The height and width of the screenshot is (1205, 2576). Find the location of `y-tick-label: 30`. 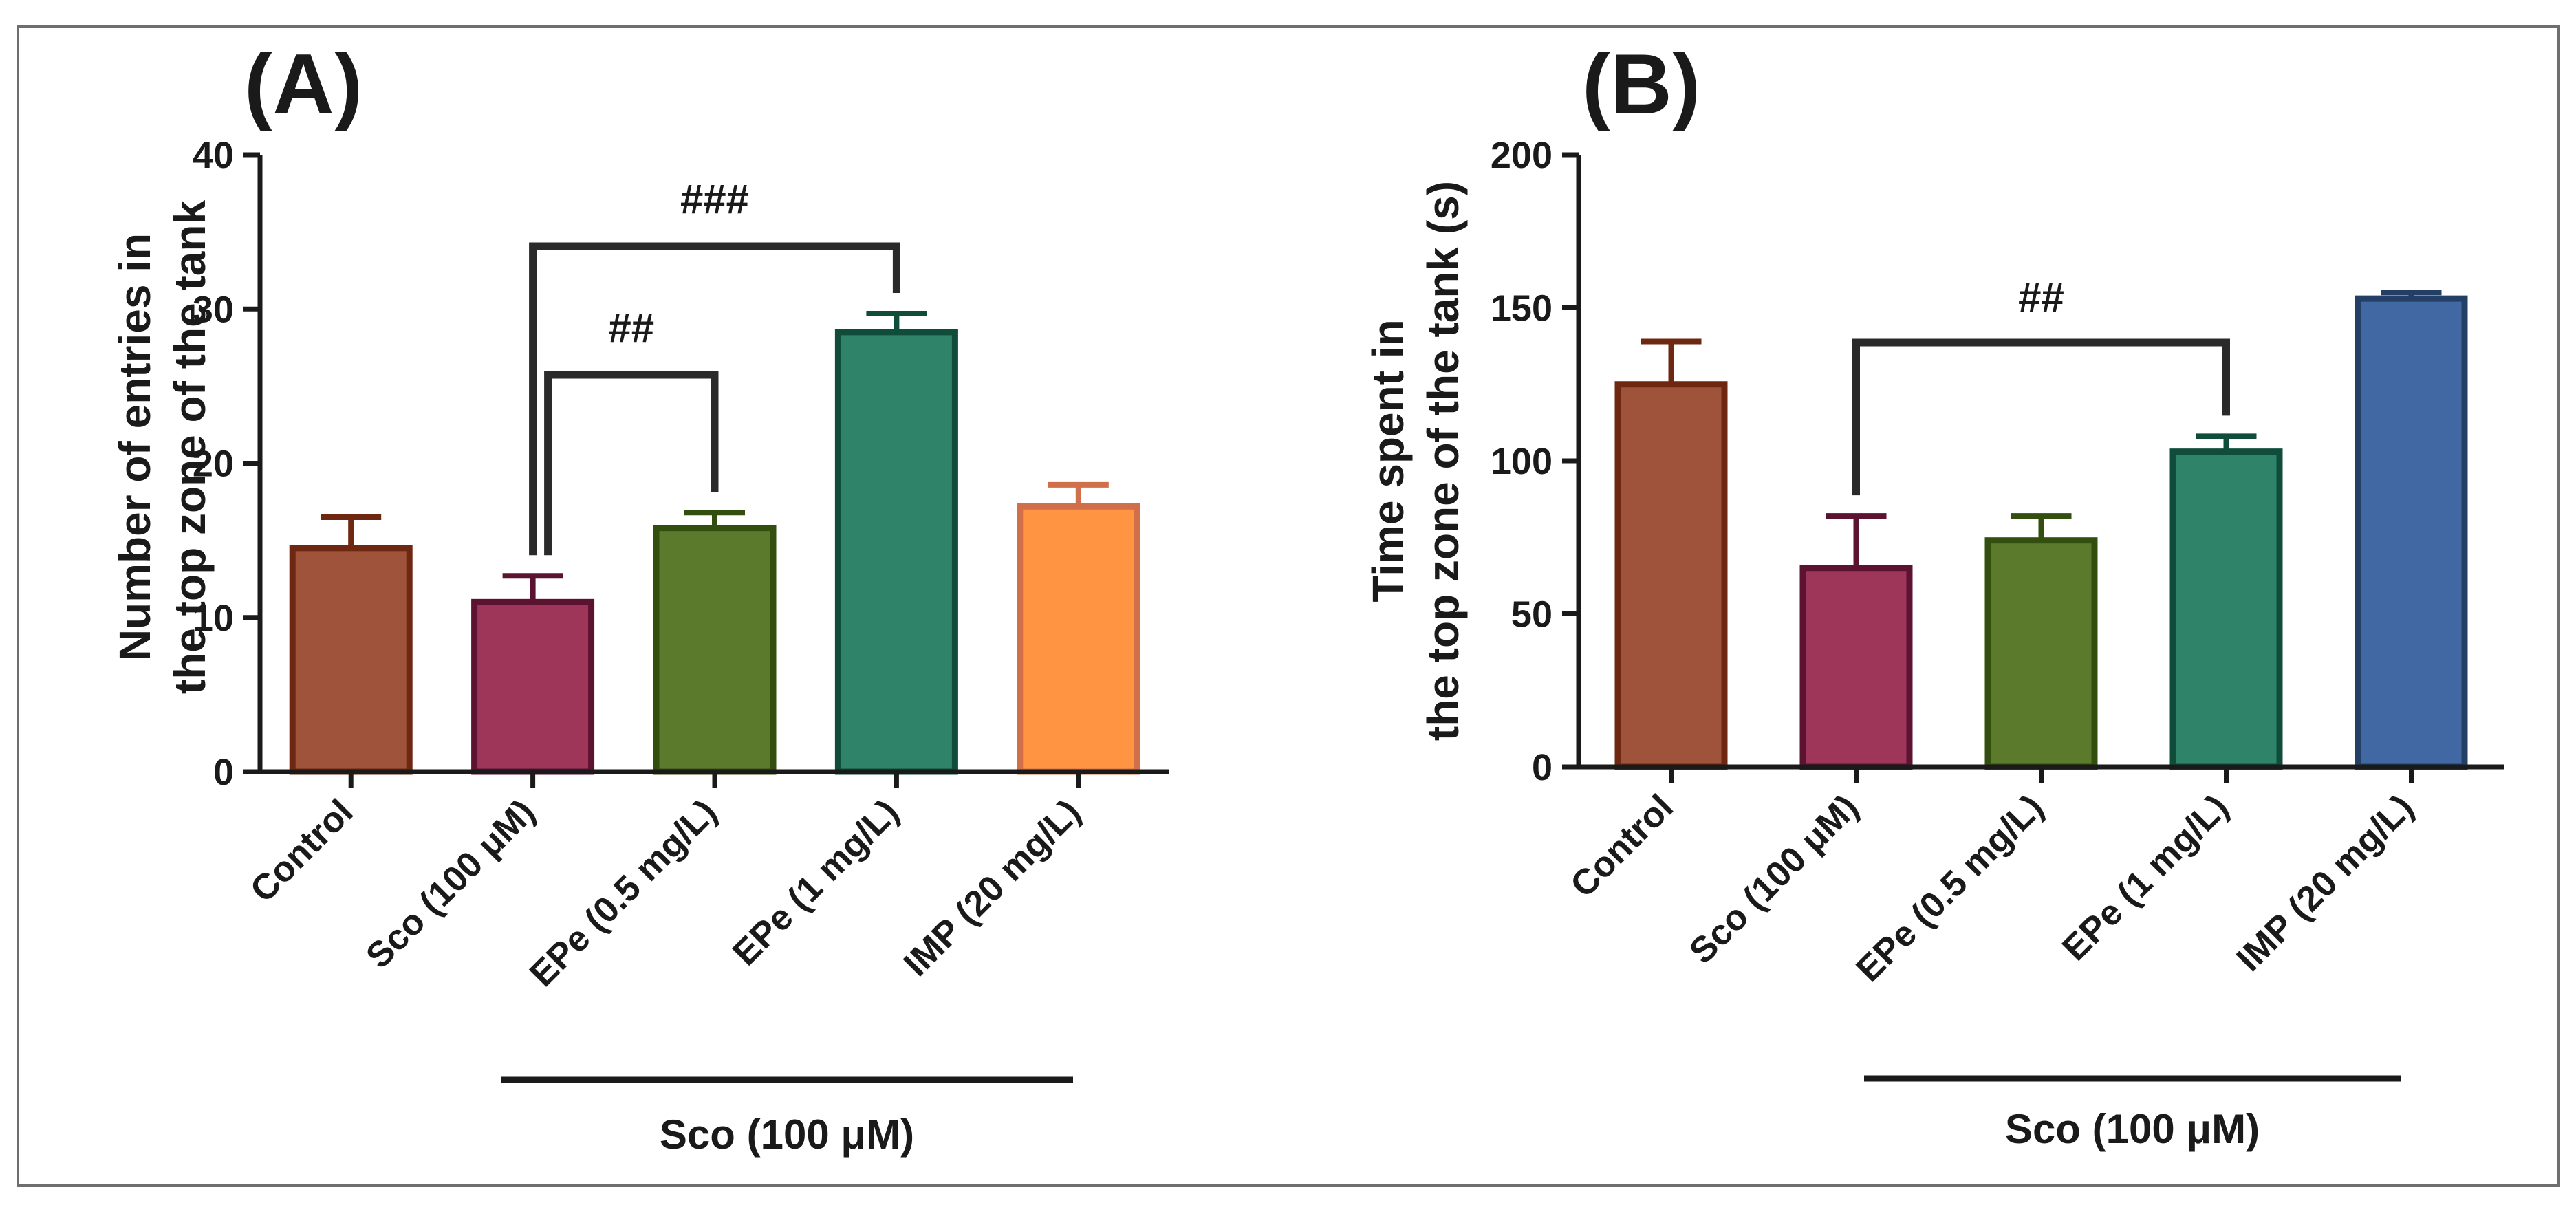

y-tick-label: 30 is located at coordinates (213, 309).